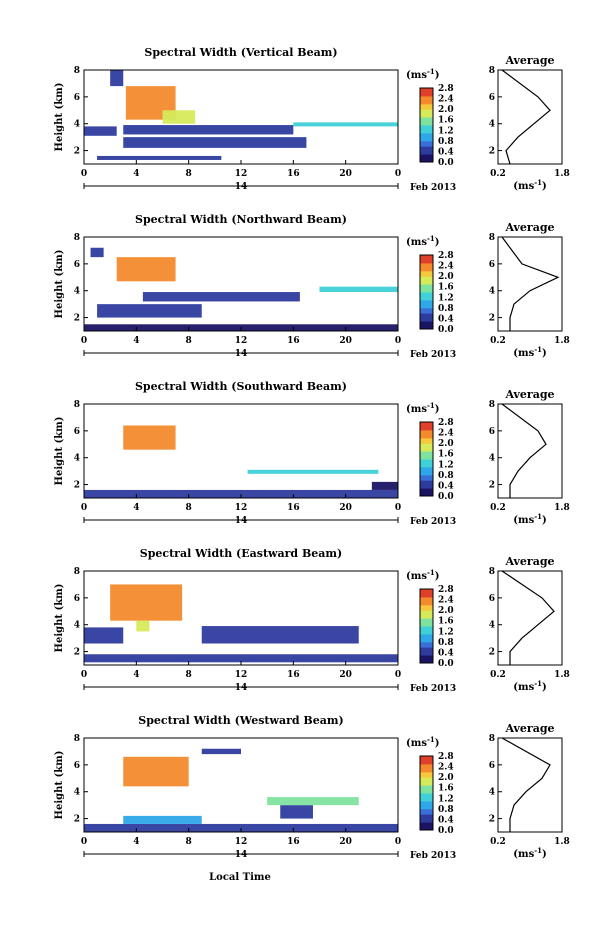 This screenshot has height=929, width=615. What do you see at coordinates (446, 810) in the screenshot?
I see `colorbar-tick-label: 0.8` at bounding box center [446, 810].